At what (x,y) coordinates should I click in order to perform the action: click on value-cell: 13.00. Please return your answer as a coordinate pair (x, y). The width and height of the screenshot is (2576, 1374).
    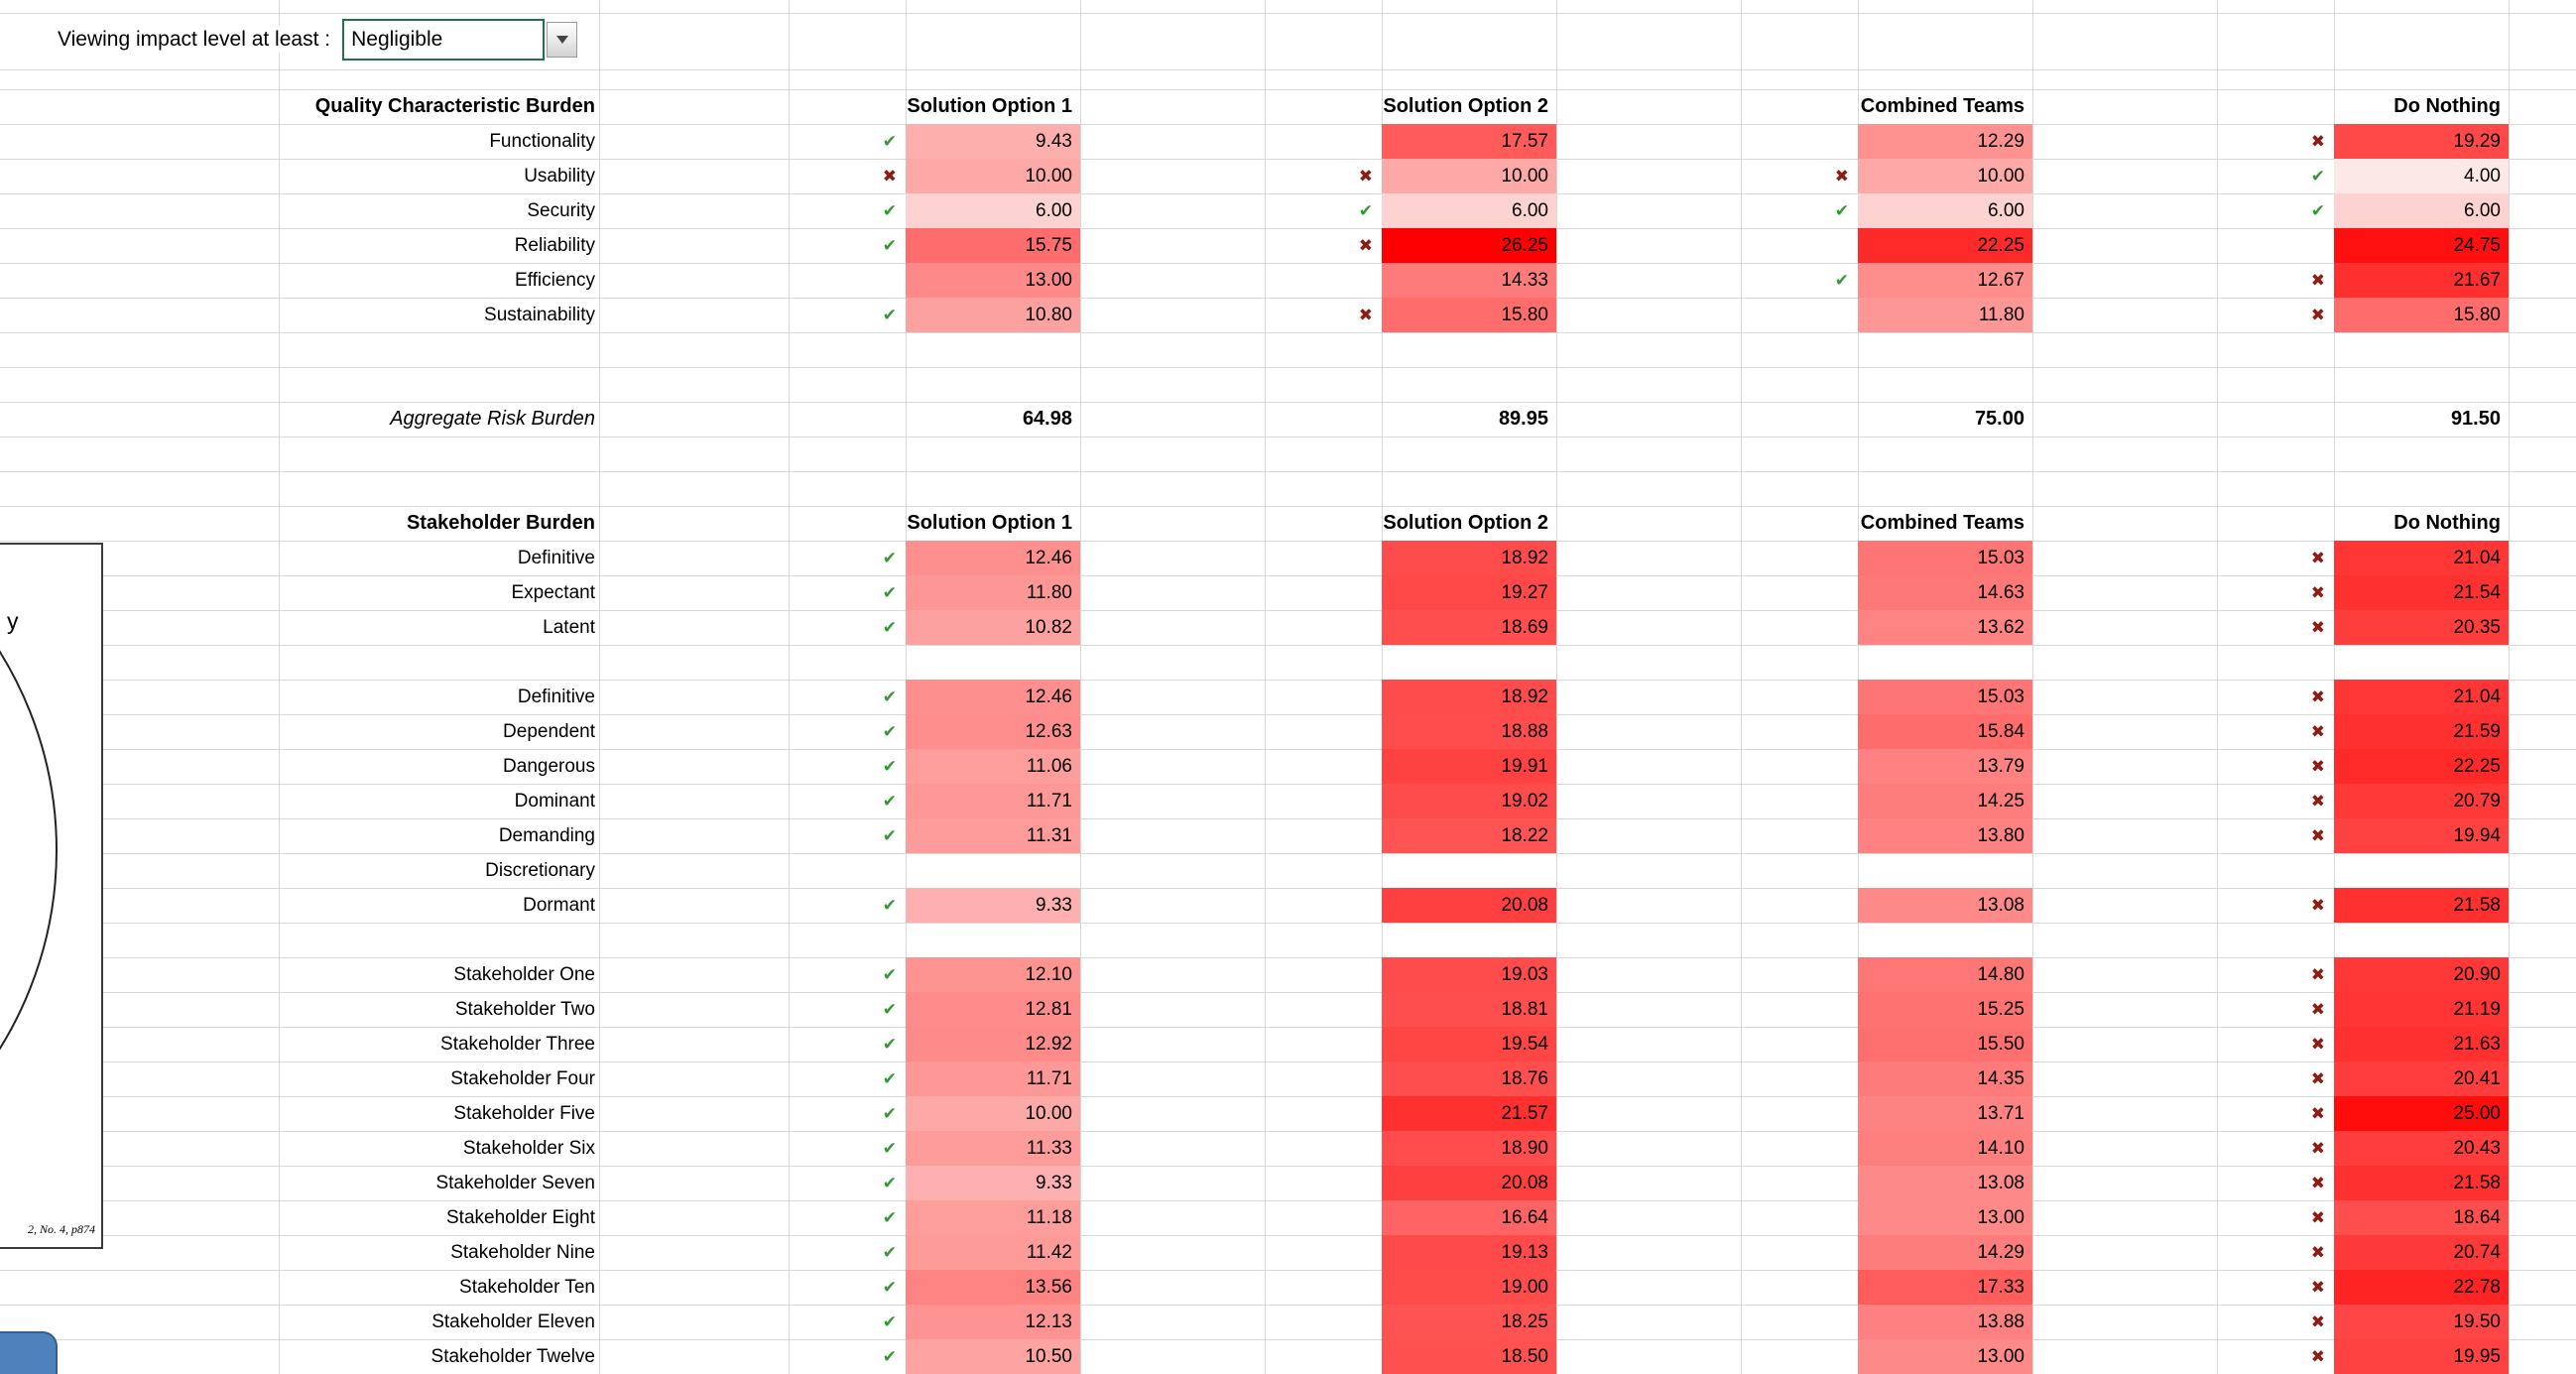
    Looking at the image, I should click on (993, 280).